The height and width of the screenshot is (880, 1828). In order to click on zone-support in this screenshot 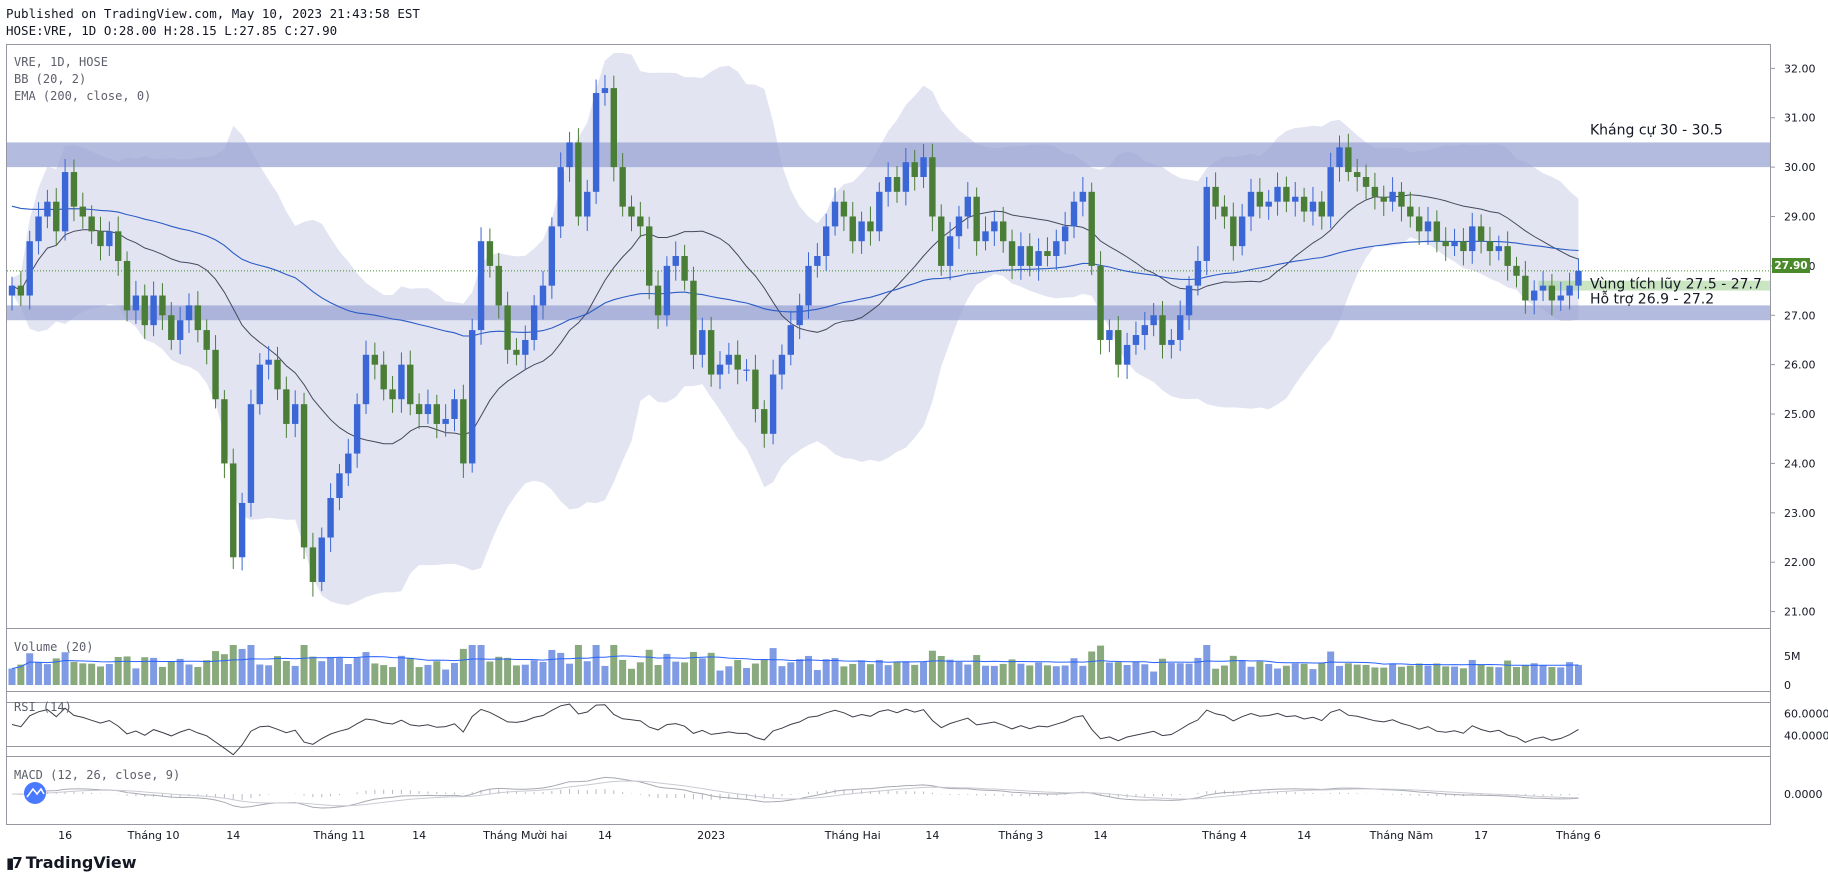, I will do `click(888, 313)`.